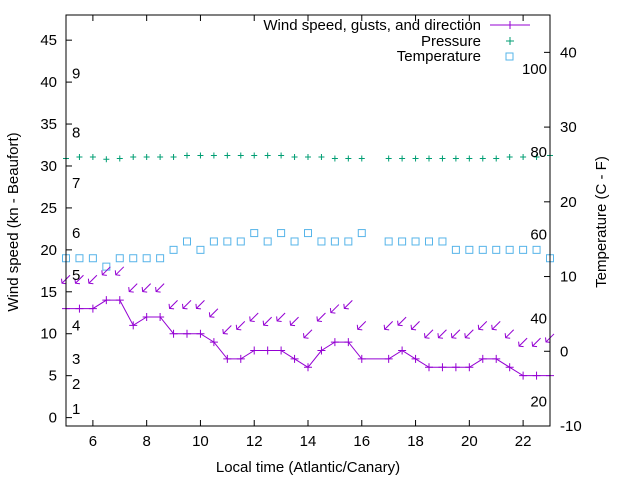 The image size is (640, 480). What do you see at coordinates (254, 441) in the screenshot?
I see `x-tick-label: 12` at bounding box center [254, 441].